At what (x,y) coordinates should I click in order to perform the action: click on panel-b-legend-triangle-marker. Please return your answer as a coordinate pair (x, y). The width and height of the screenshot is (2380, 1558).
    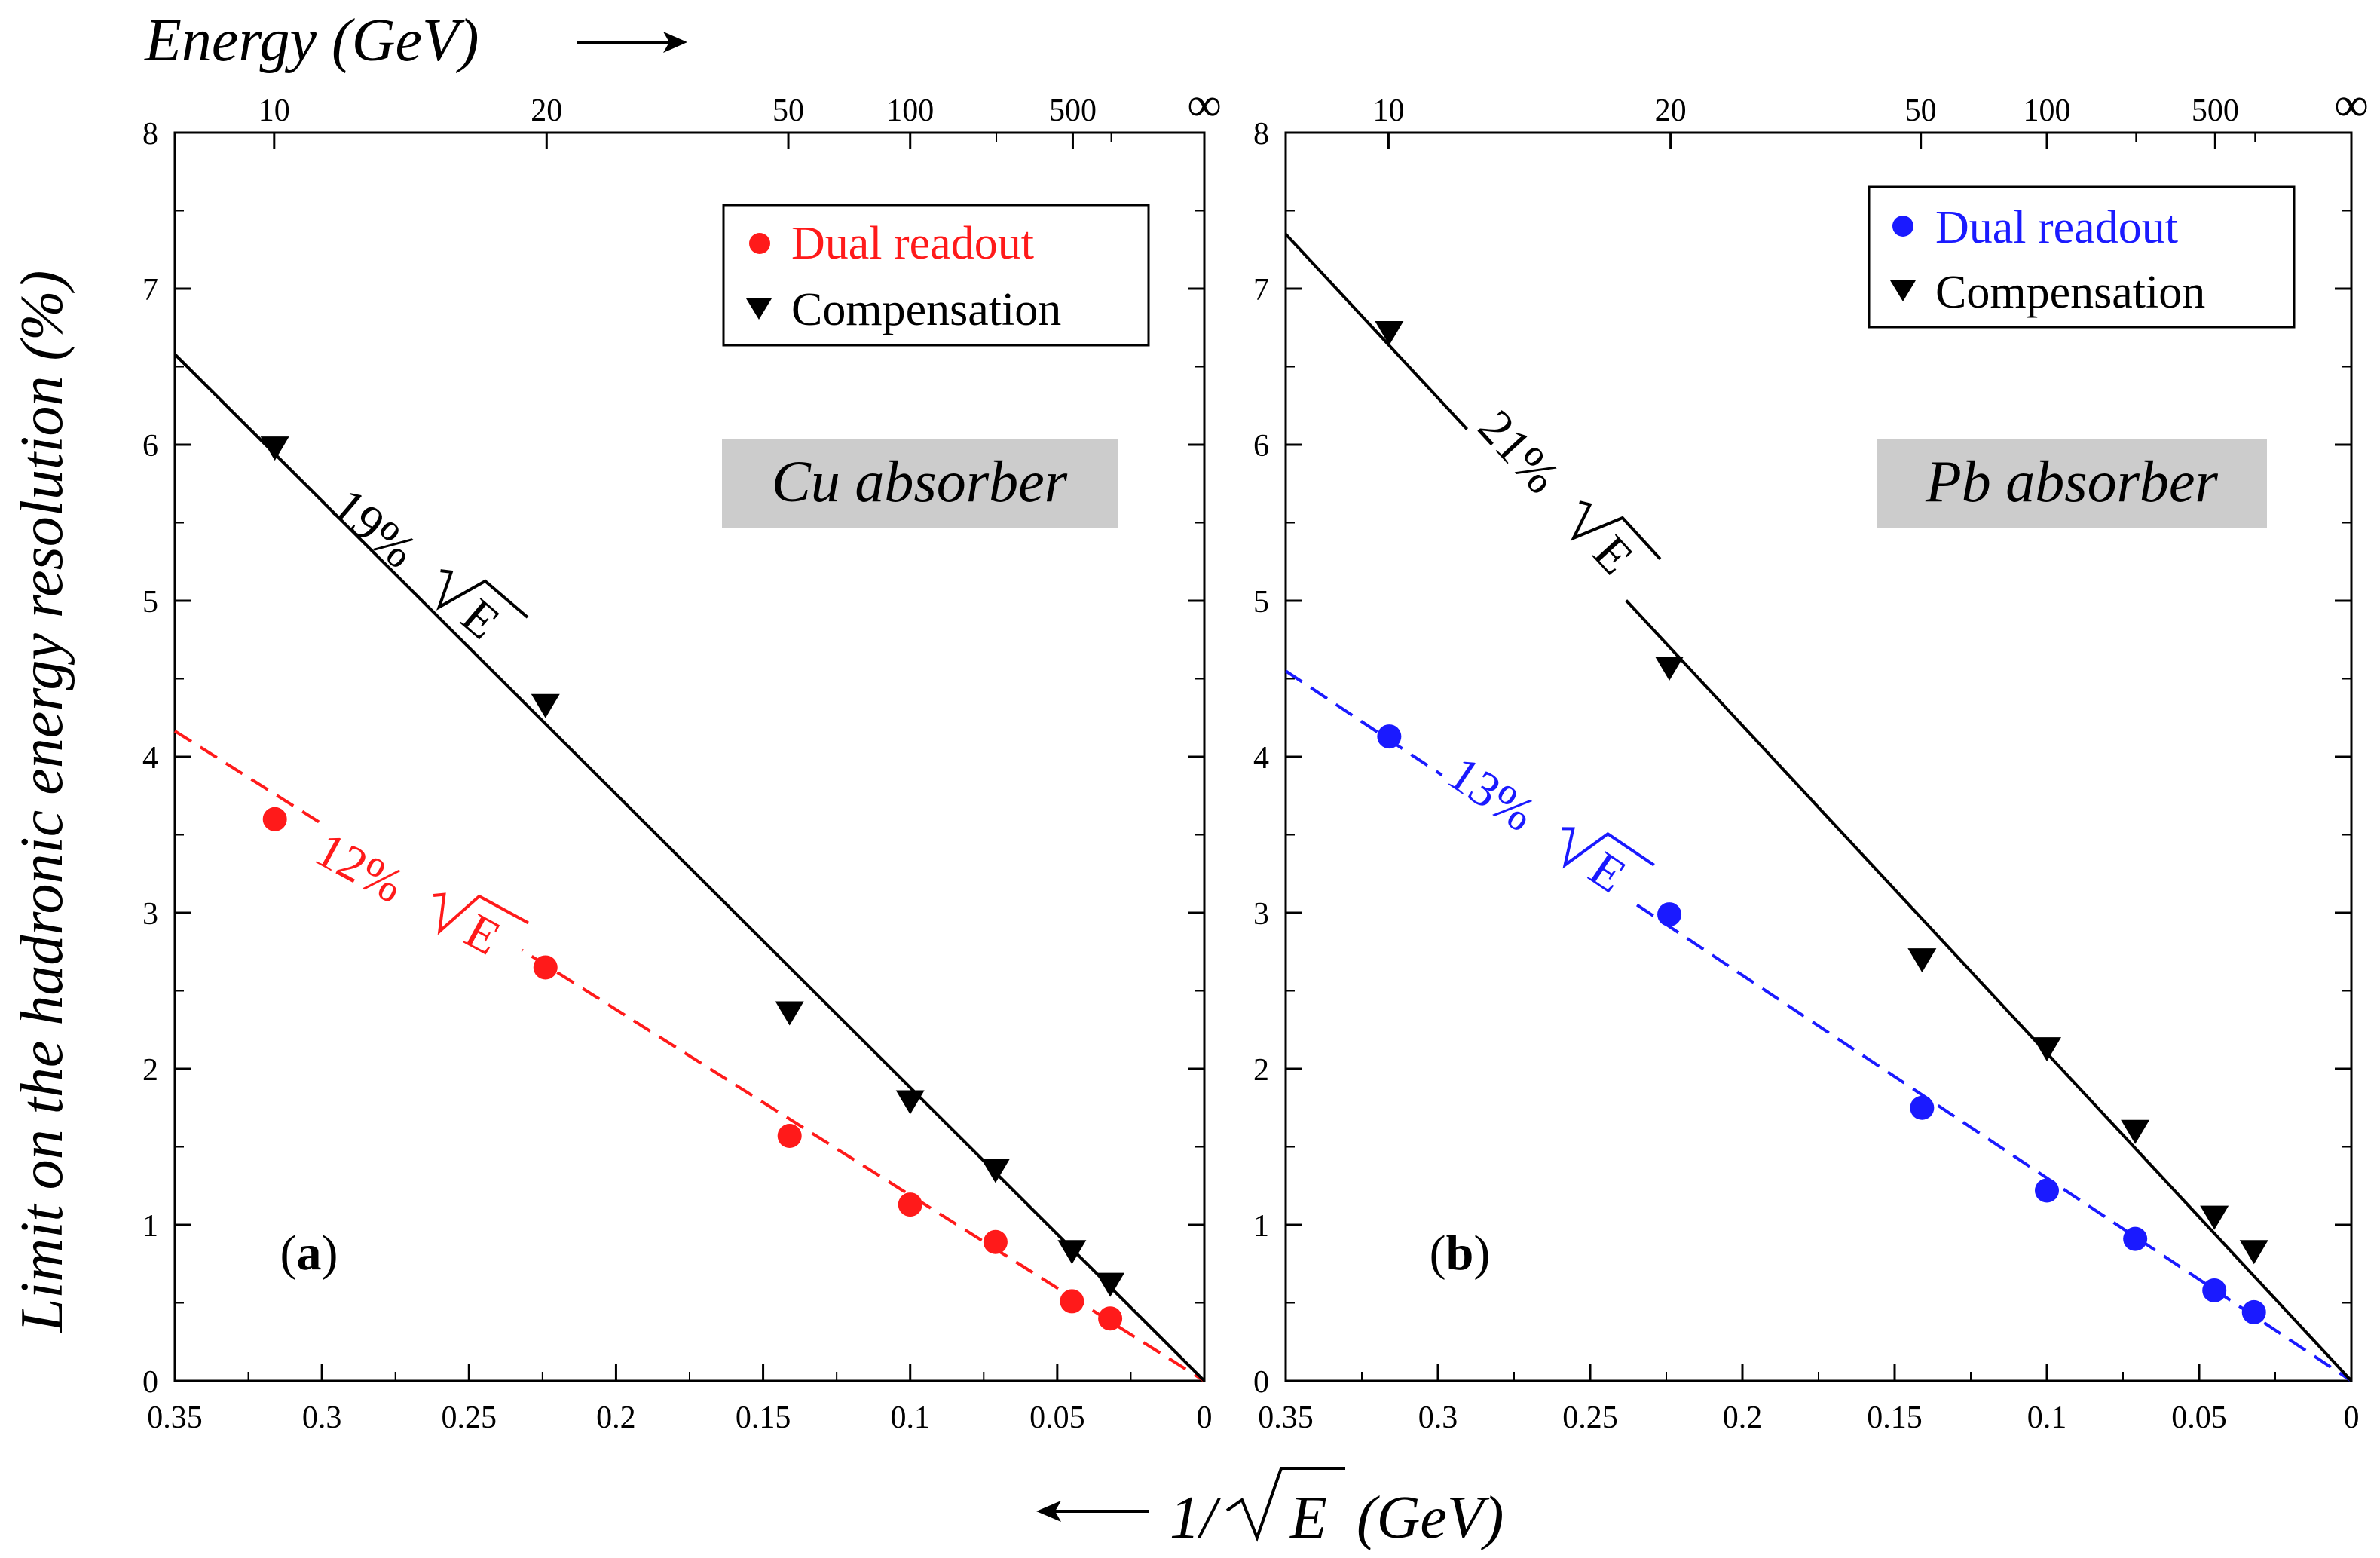
    Looking at the image, I should click on (1903, 290).